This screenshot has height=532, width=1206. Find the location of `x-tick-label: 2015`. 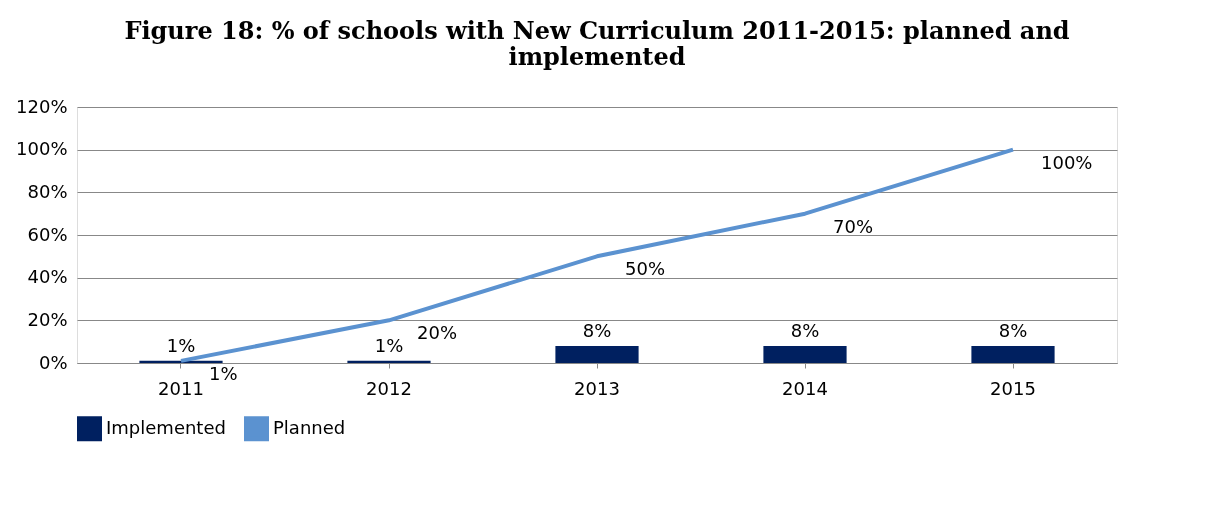

x-tick-label: 2015 is located at coordinates (1013, 388).